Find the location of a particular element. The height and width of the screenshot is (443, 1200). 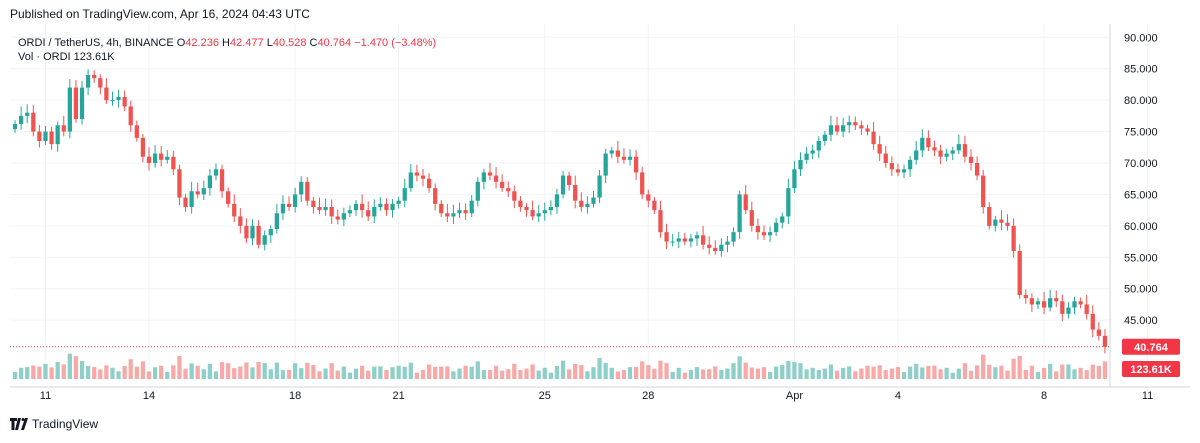

y-tick-label: 45.000 is located at coordinates (1141, 321).